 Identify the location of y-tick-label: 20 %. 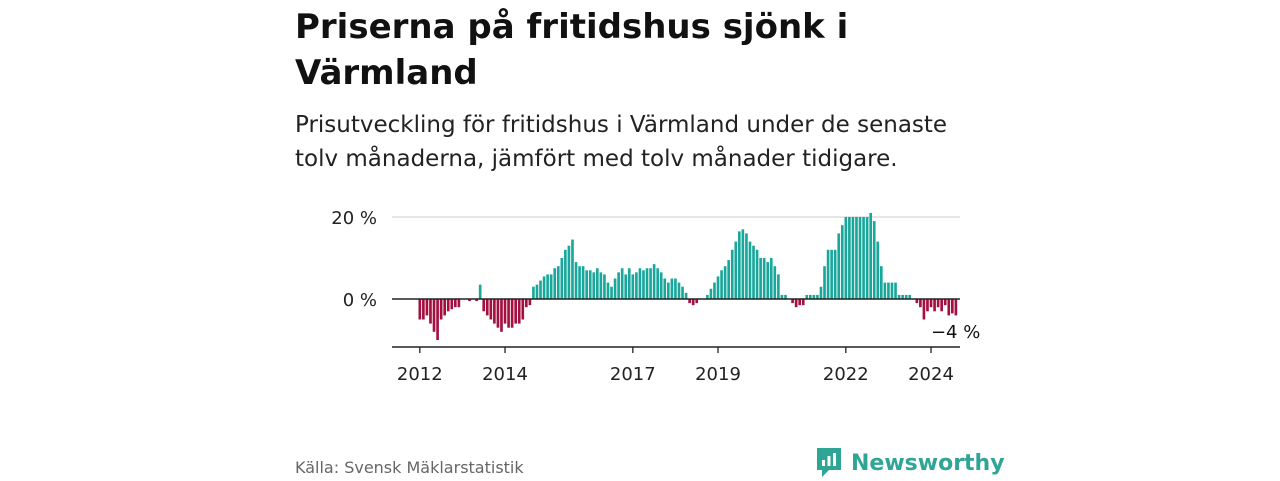
(354, 218).